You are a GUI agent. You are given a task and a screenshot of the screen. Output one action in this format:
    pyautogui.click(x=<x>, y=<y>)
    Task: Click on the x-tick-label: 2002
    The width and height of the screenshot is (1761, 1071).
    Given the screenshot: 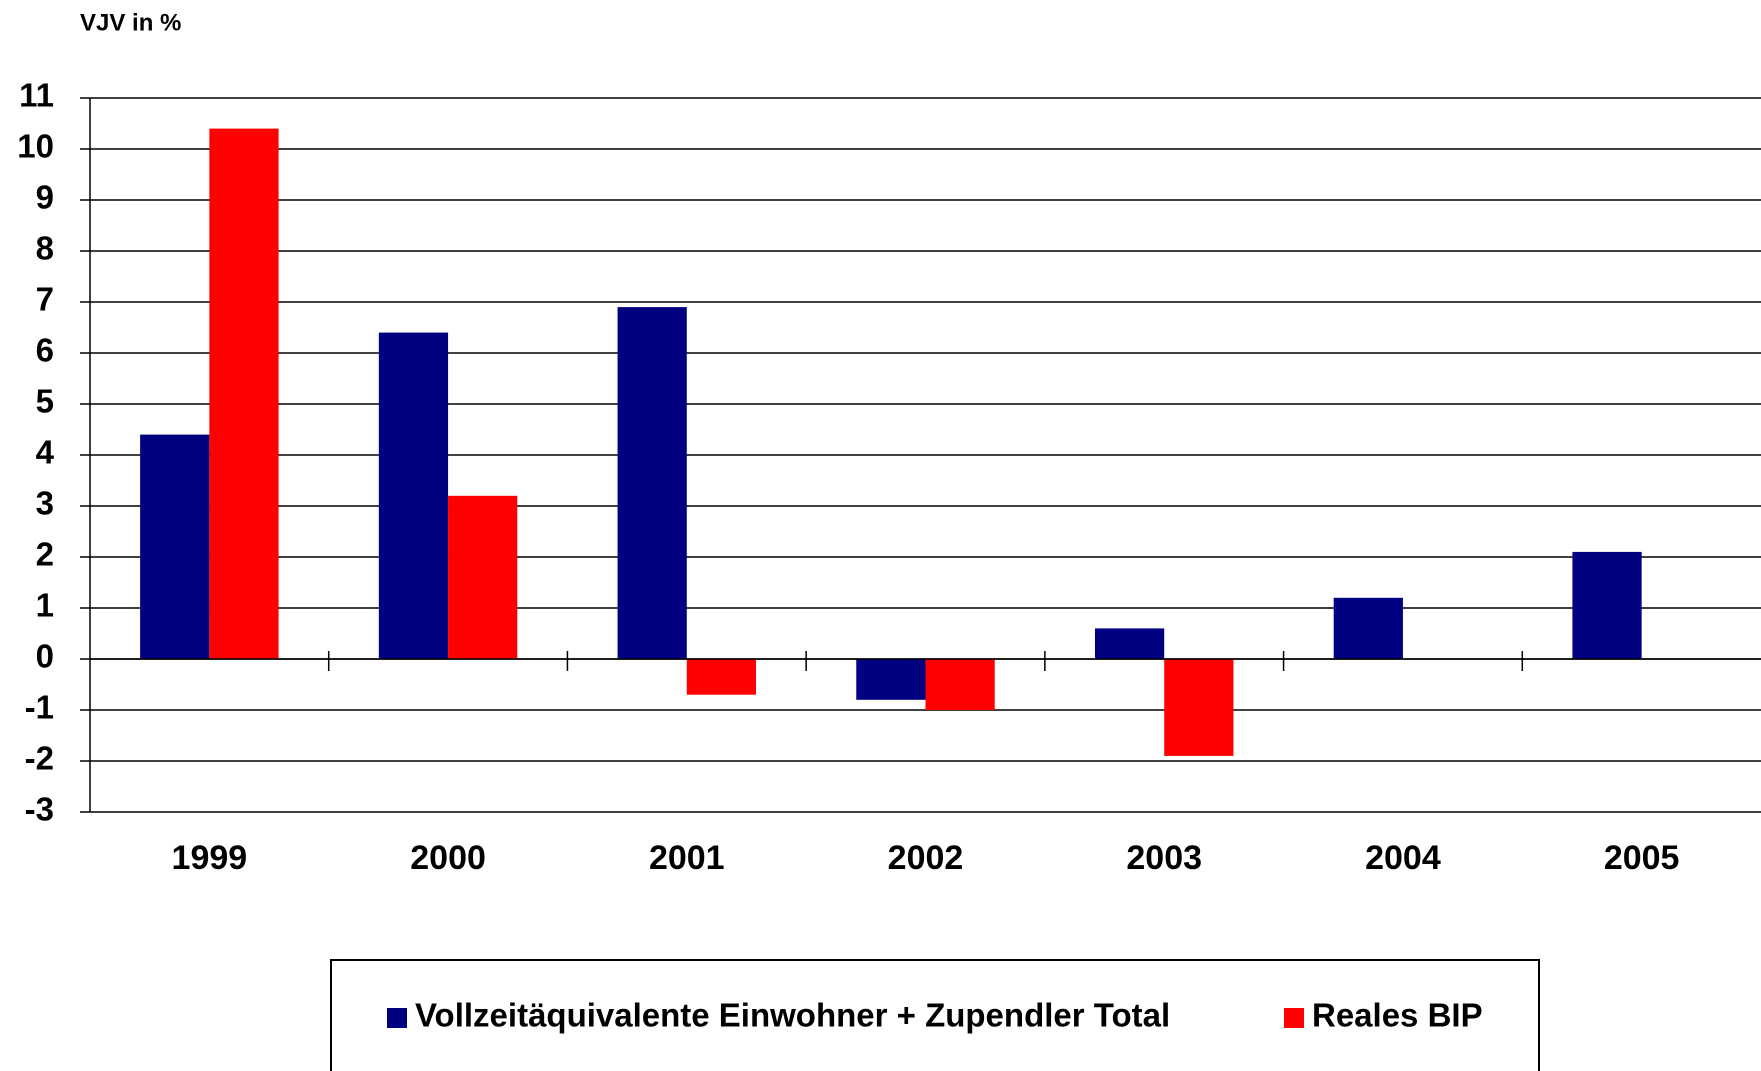 What is the action you would take?
    pyautogui.click(x=926, y=858)
    